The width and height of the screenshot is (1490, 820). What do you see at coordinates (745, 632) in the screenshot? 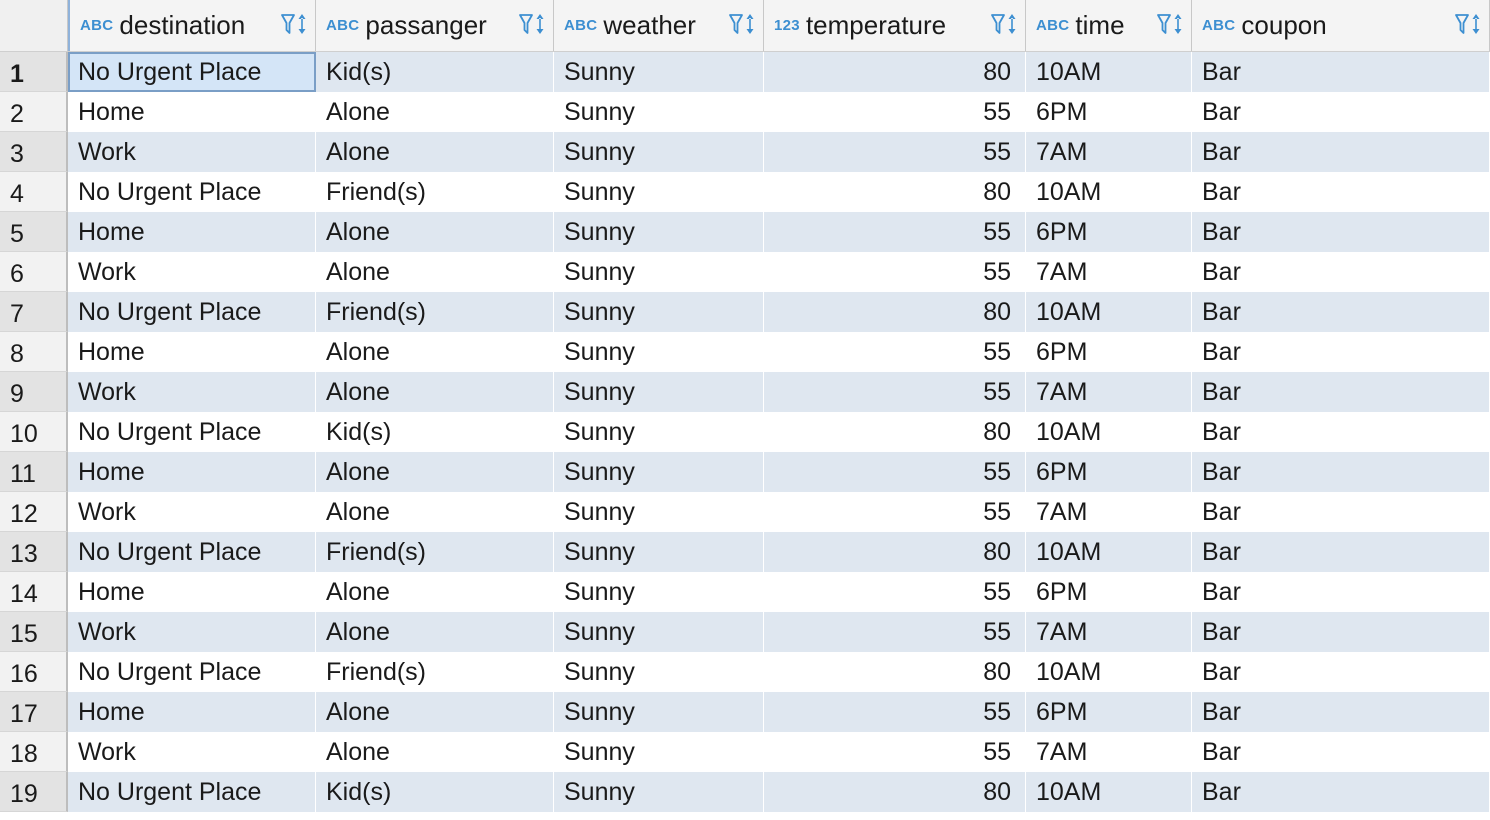
I see `table-row: 15 Work Alone Sunny 55 7AM Bar` at bounding box center [745, 632].